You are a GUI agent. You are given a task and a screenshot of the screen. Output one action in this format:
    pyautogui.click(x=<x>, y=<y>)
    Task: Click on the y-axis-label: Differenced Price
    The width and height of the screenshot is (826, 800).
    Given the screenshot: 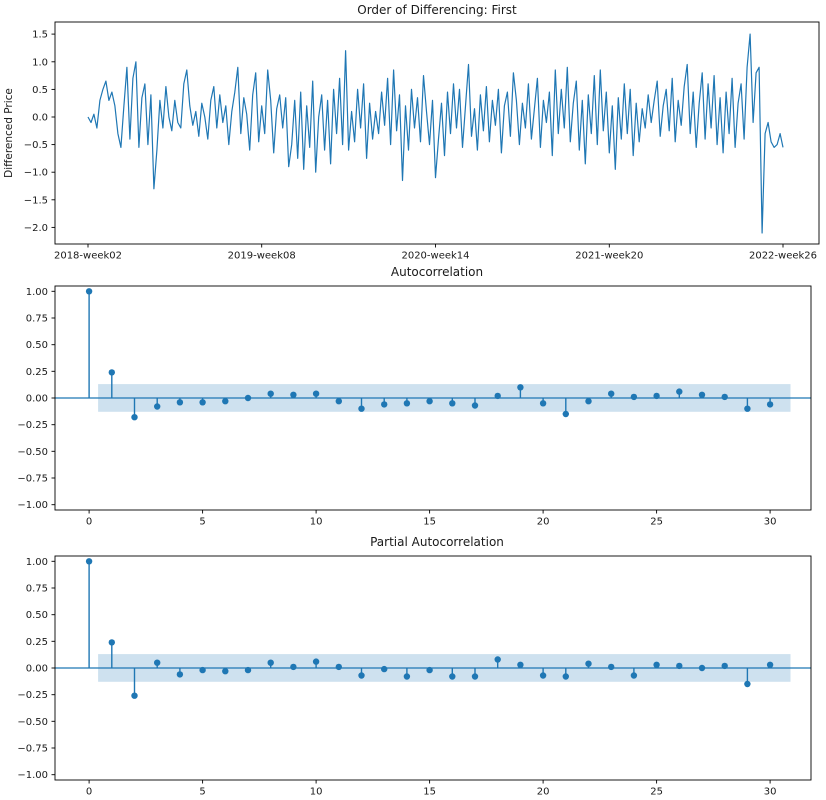 What is the action you would take?
    pyautogui.click(x=9, y=133)
    